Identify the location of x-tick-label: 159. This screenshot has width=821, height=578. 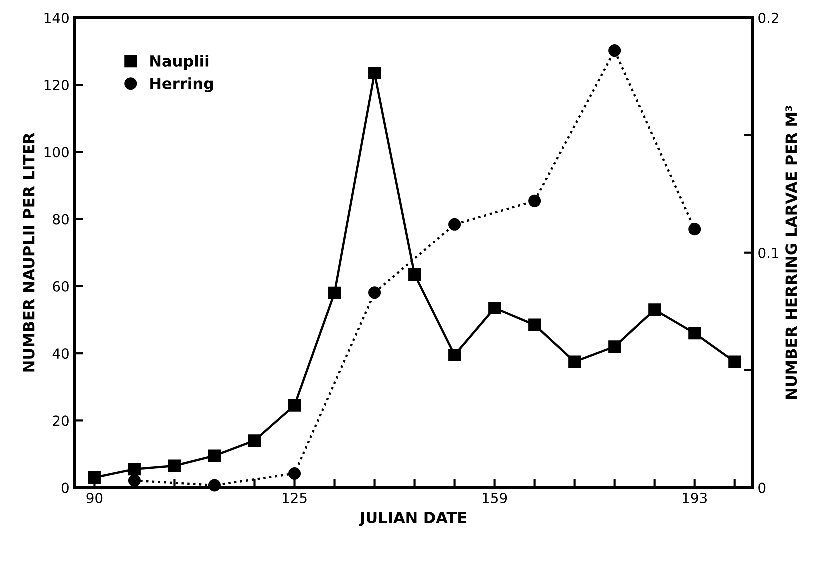
(495, 498).